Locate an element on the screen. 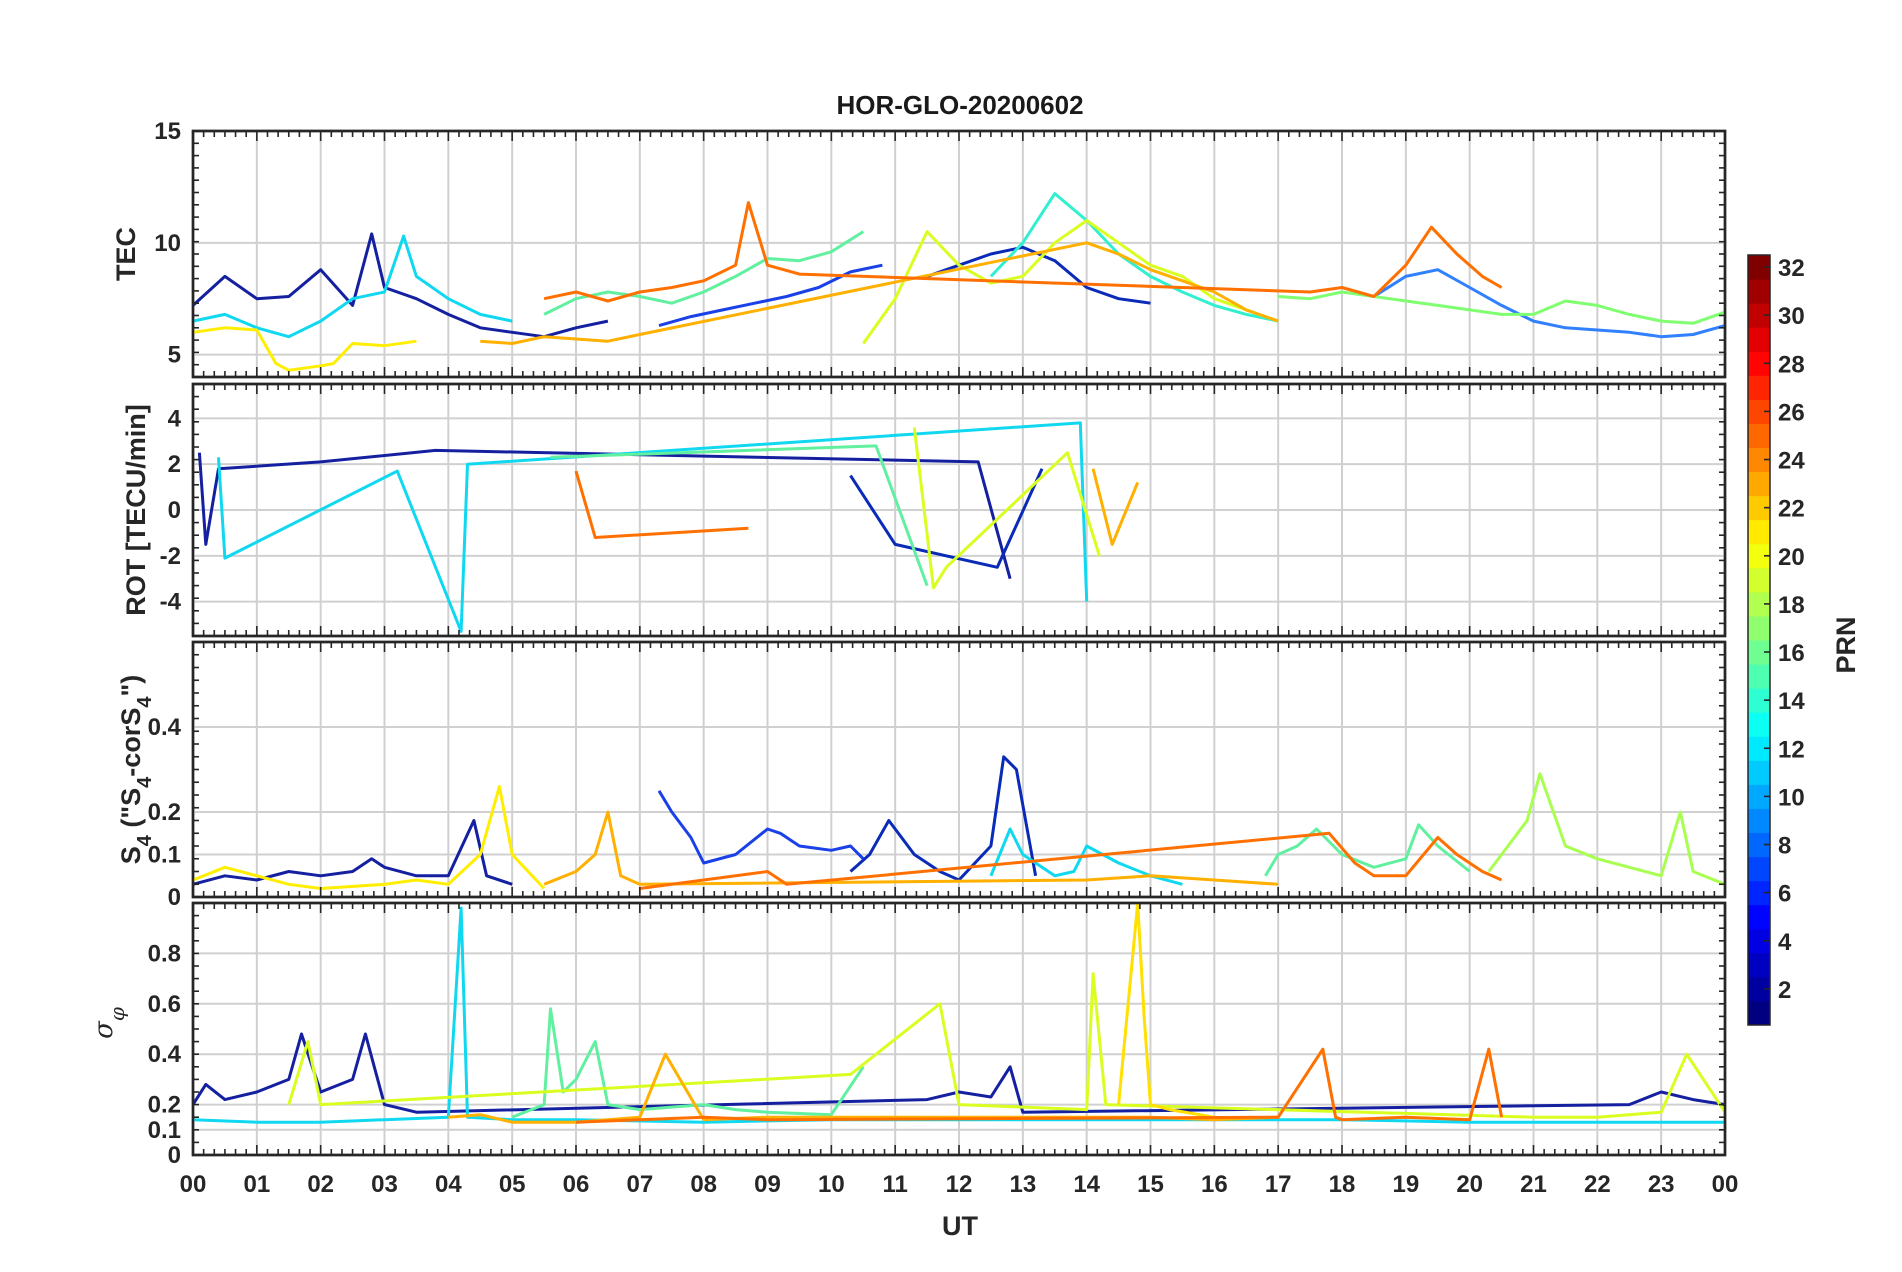 The height and width of the screenshot is (1272, 1902). y-tick-label: -4 is located at coordinates (171, 602).